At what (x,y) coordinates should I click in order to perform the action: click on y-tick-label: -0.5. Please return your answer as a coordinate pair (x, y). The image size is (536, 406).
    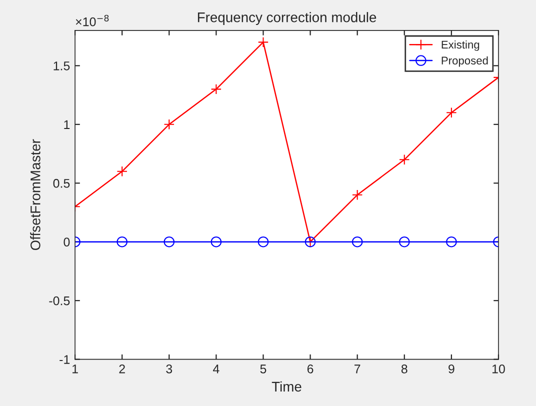
    Looking at the image, I should click on (59, 301).